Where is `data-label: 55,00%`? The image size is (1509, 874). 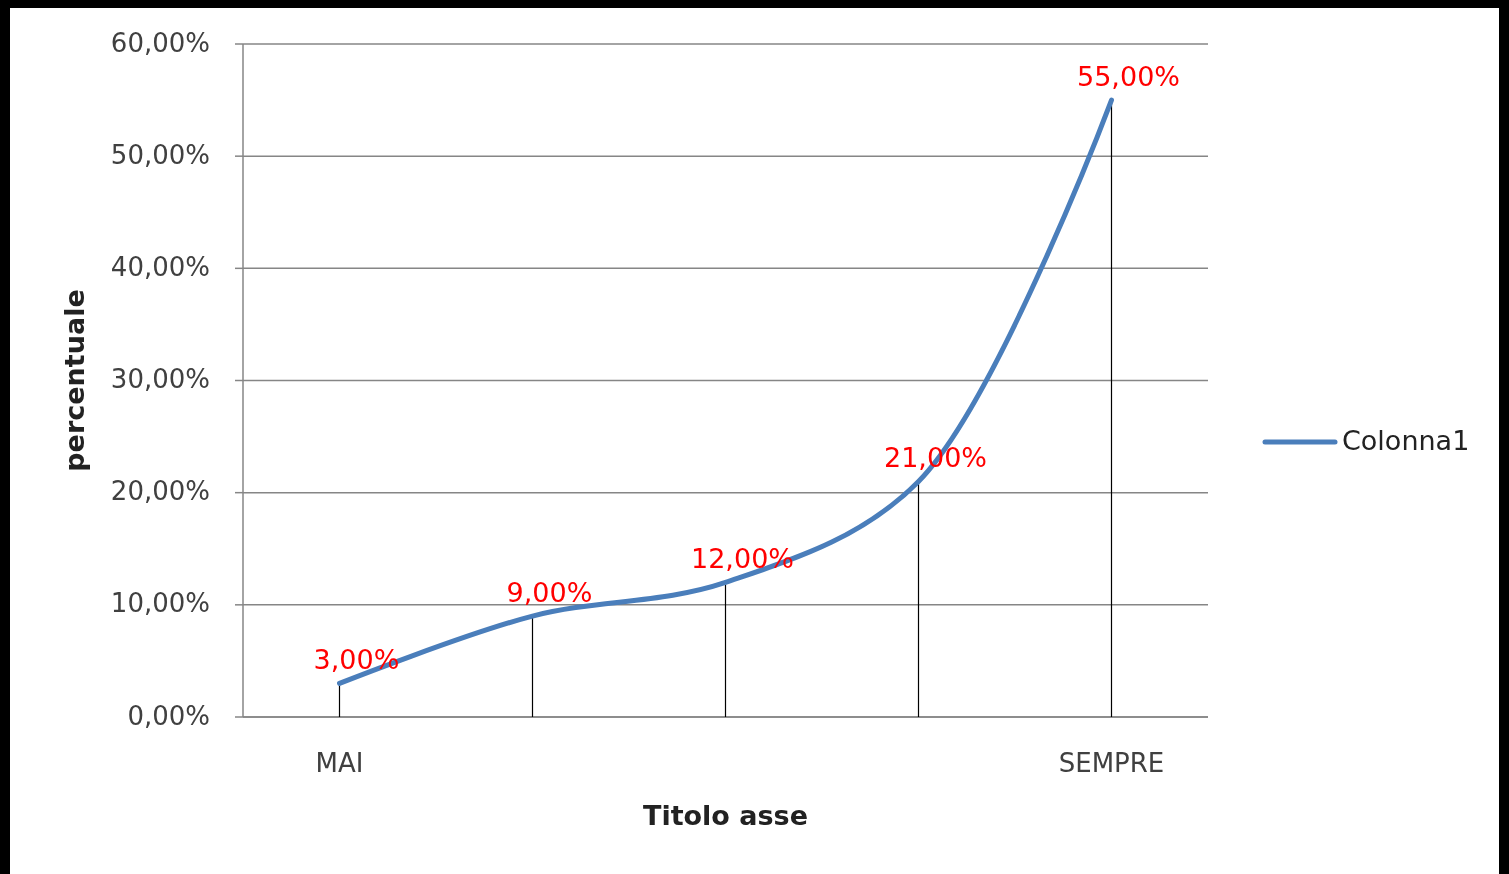 data-label: 55,00% is located at coordinates (1128, 76).